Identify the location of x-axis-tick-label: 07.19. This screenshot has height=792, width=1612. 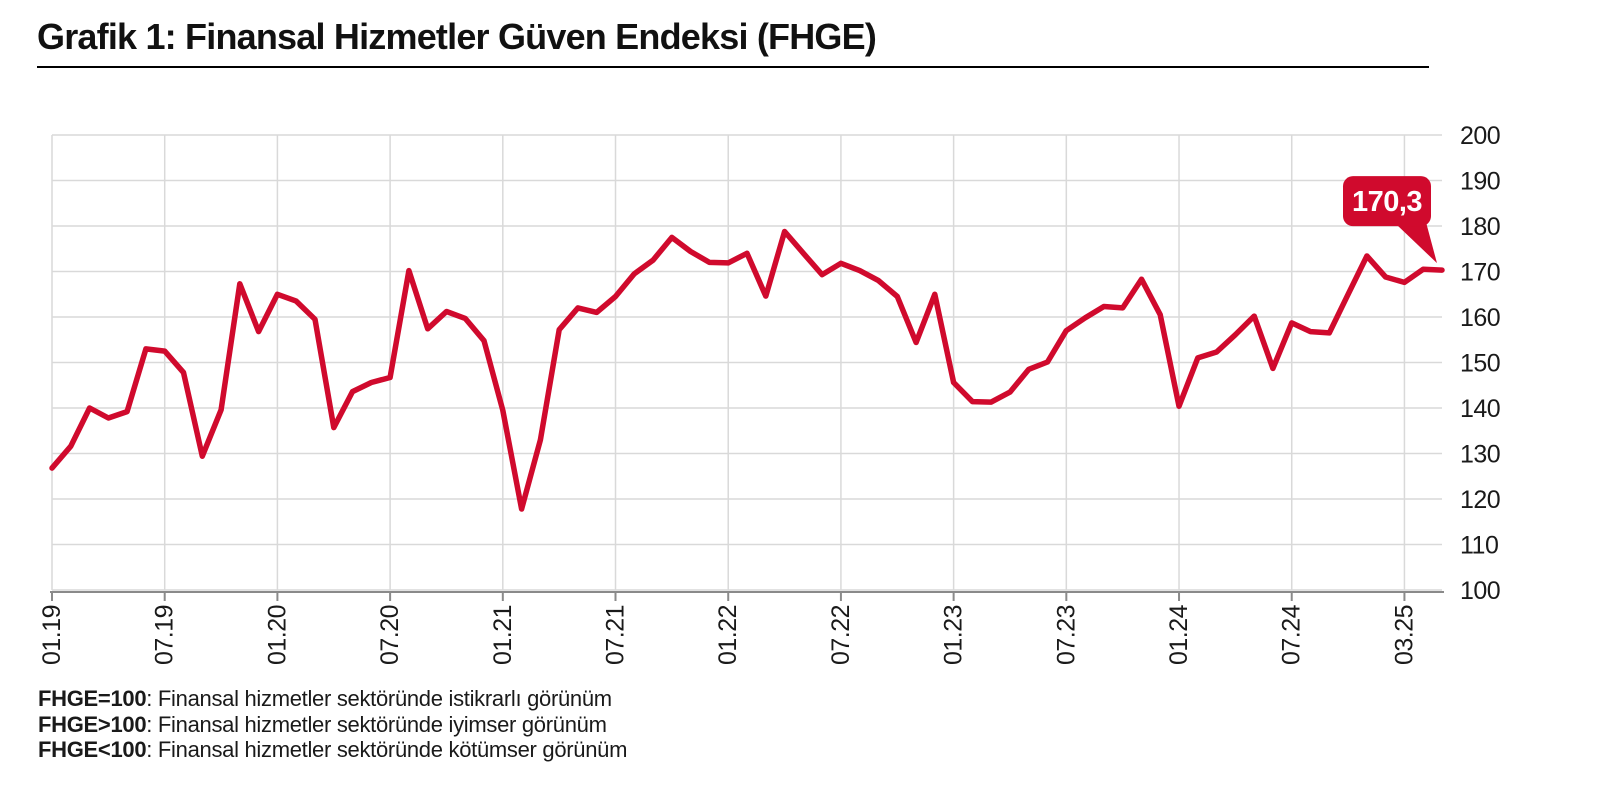
(165, 635).